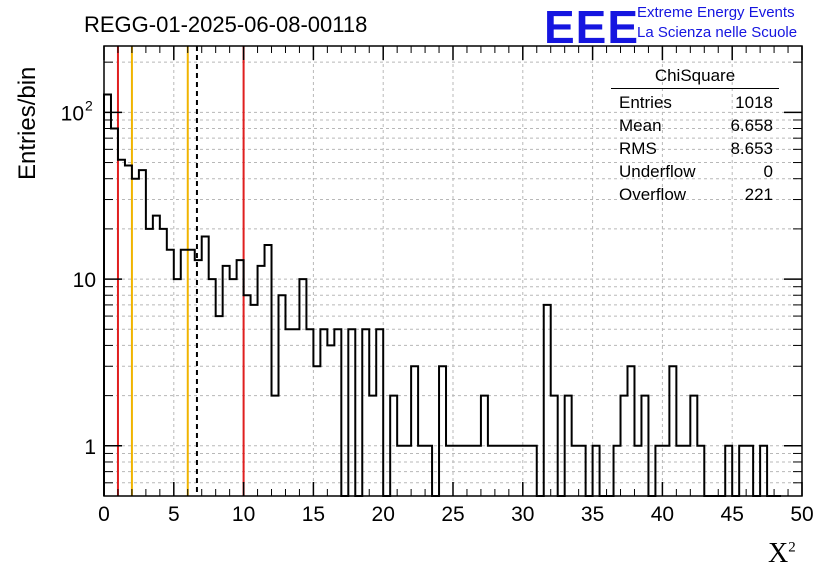 The image size is (836, 572). I want to click on stats-row: RMS 8.653, so click(695, 148).